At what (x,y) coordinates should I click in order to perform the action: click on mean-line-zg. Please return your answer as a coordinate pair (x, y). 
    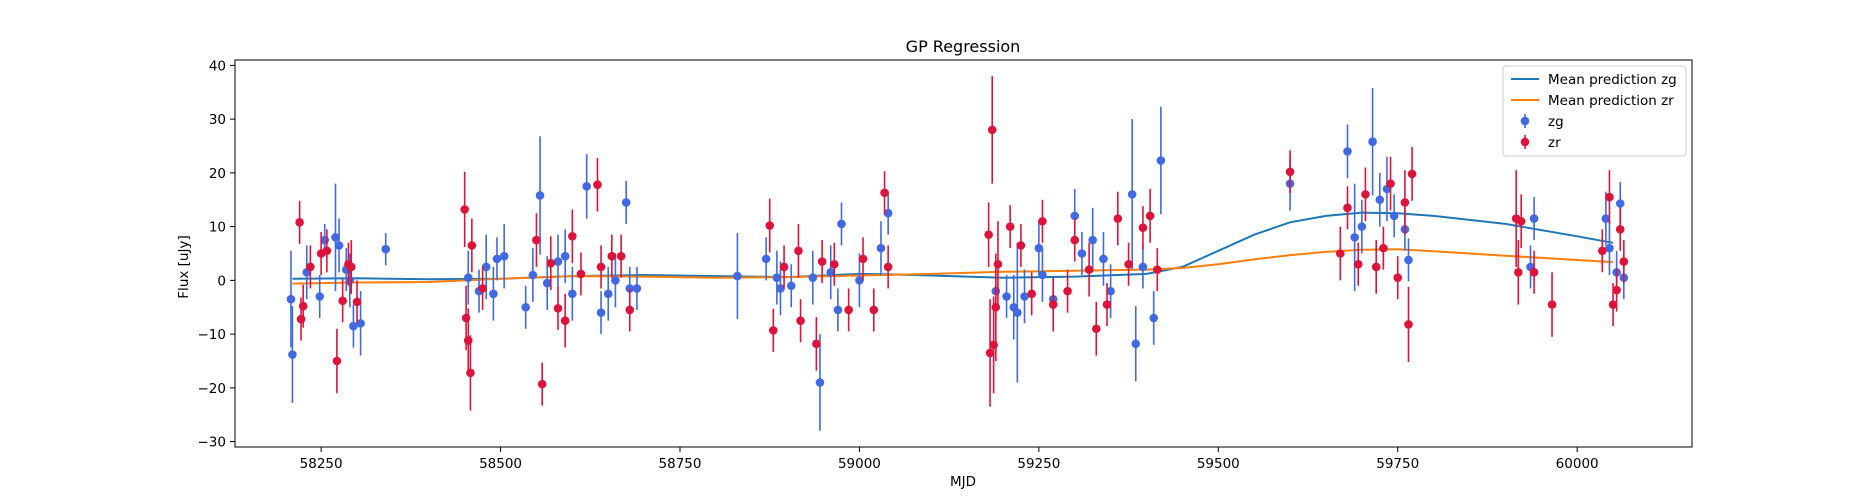
    Looking at the image, I should click on (953, 246).